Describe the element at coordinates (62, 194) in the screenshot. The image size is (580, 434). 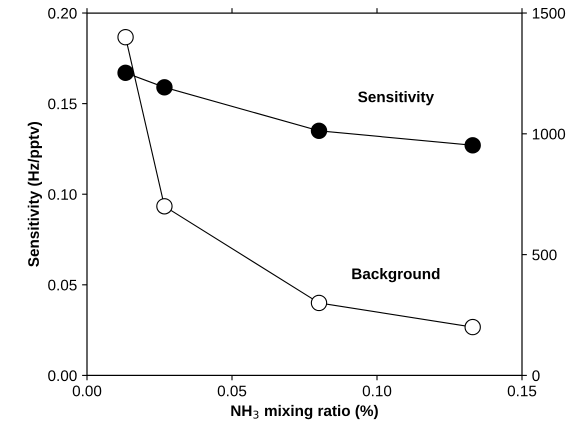
I see `y-tick-label: 0.10` at that location.